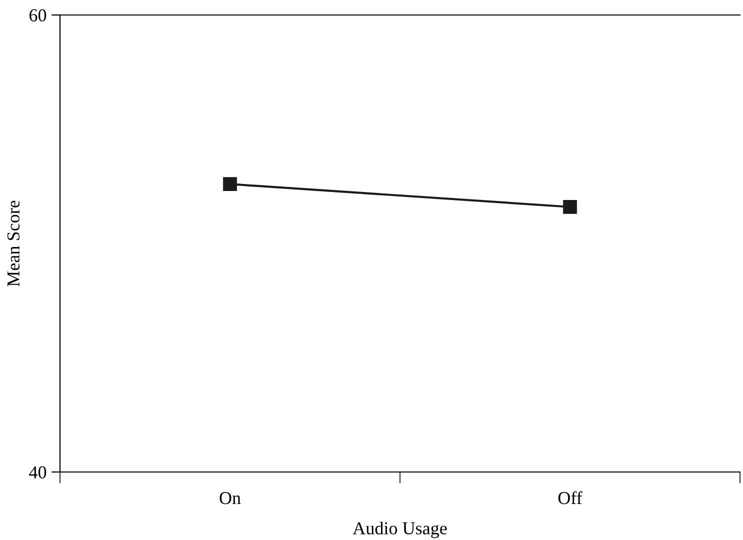 The width and height of the screenshot is (743, 540). What do you see at coordinates (38, 15) in the screenshot?
I see `y-tick-label: 60` at bounding box center [38, 15].